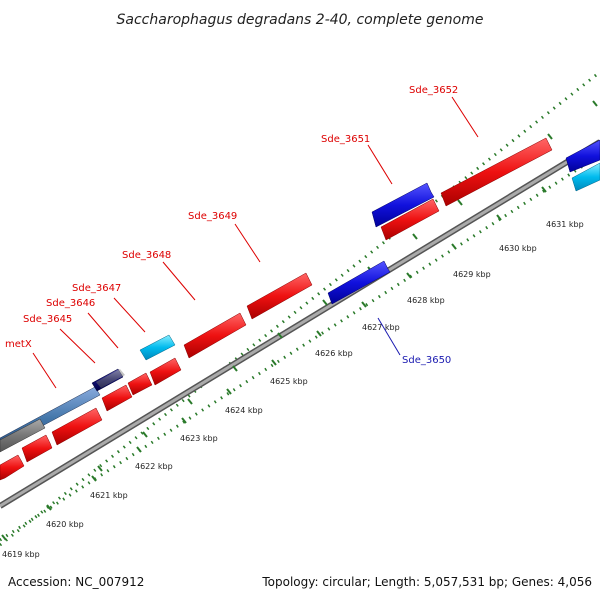  What do you see at coordinates (426, 360) in the screenshot?
I see `gene-label-sde3650: Sde_3650` at bounding box center [426, 360].